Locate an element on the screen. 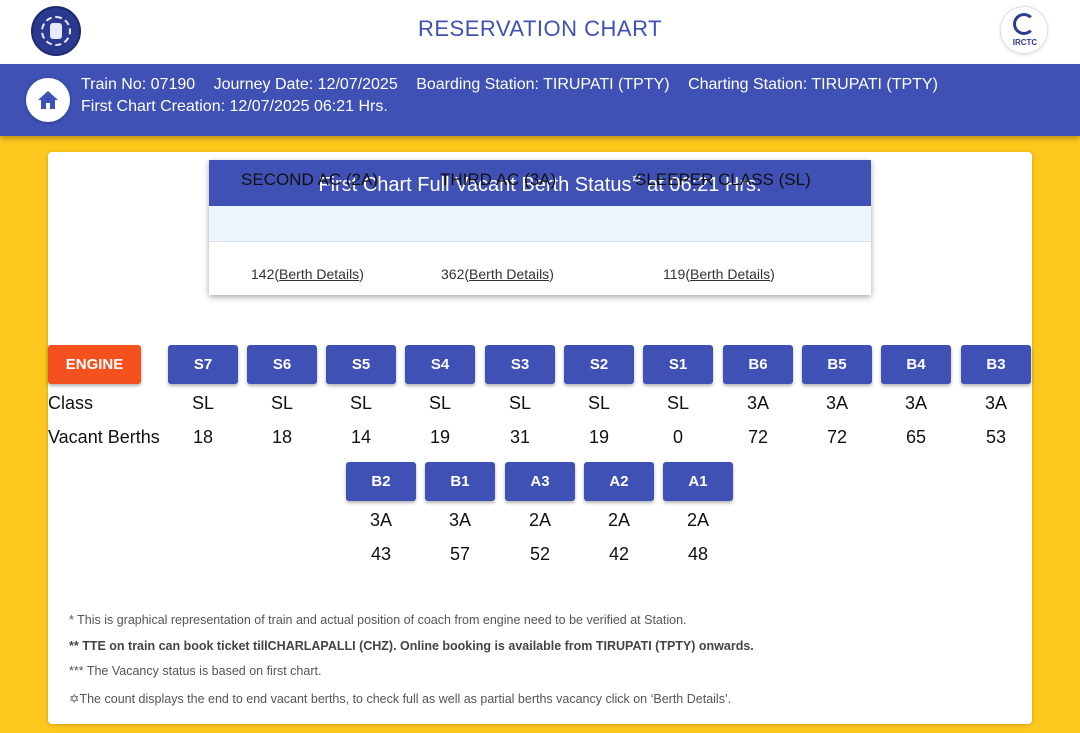  coach-s3: S3 is located at coordinates (520, 364).